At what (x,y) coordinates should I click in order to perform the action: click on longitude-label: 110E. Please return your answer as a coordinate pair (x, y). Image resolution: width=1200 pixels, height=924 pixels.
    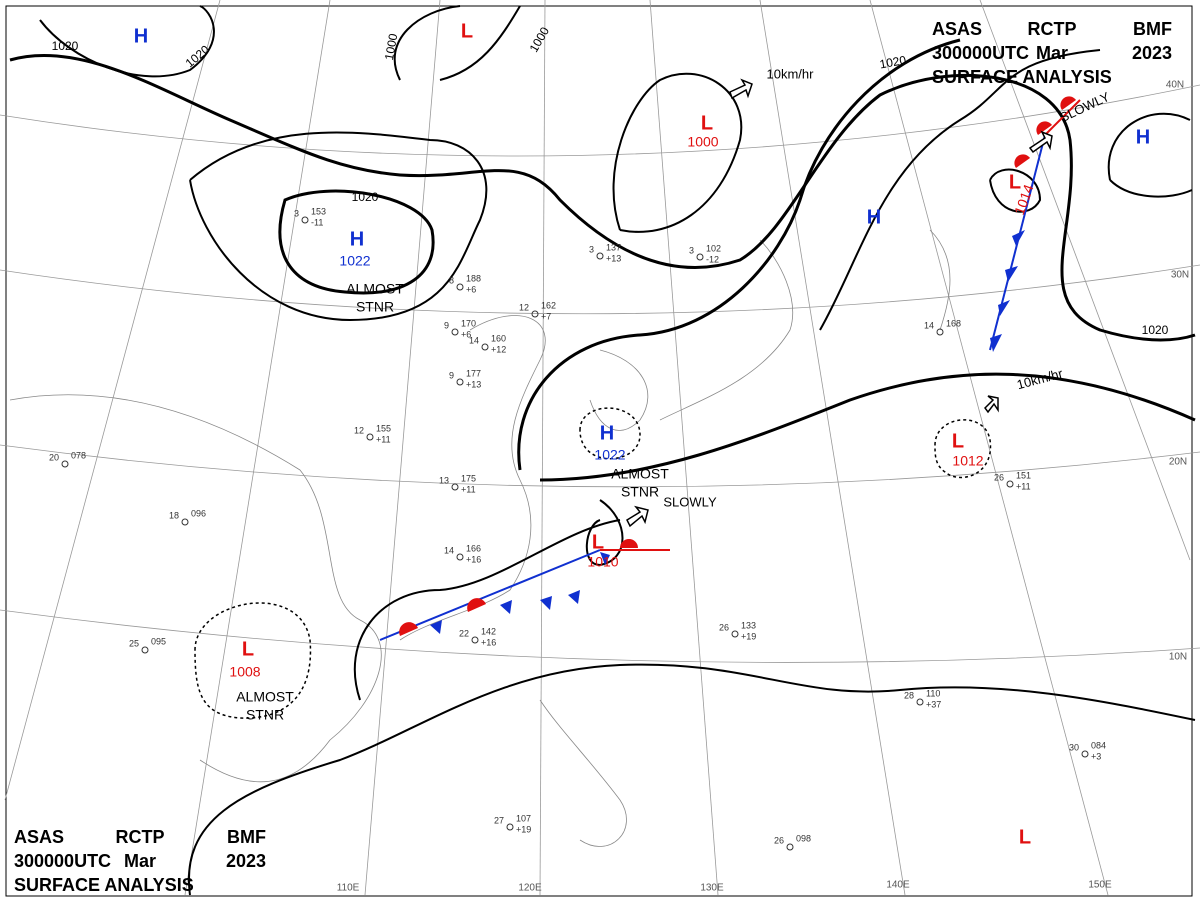
    Looking at the image, I should click on (348, 888).